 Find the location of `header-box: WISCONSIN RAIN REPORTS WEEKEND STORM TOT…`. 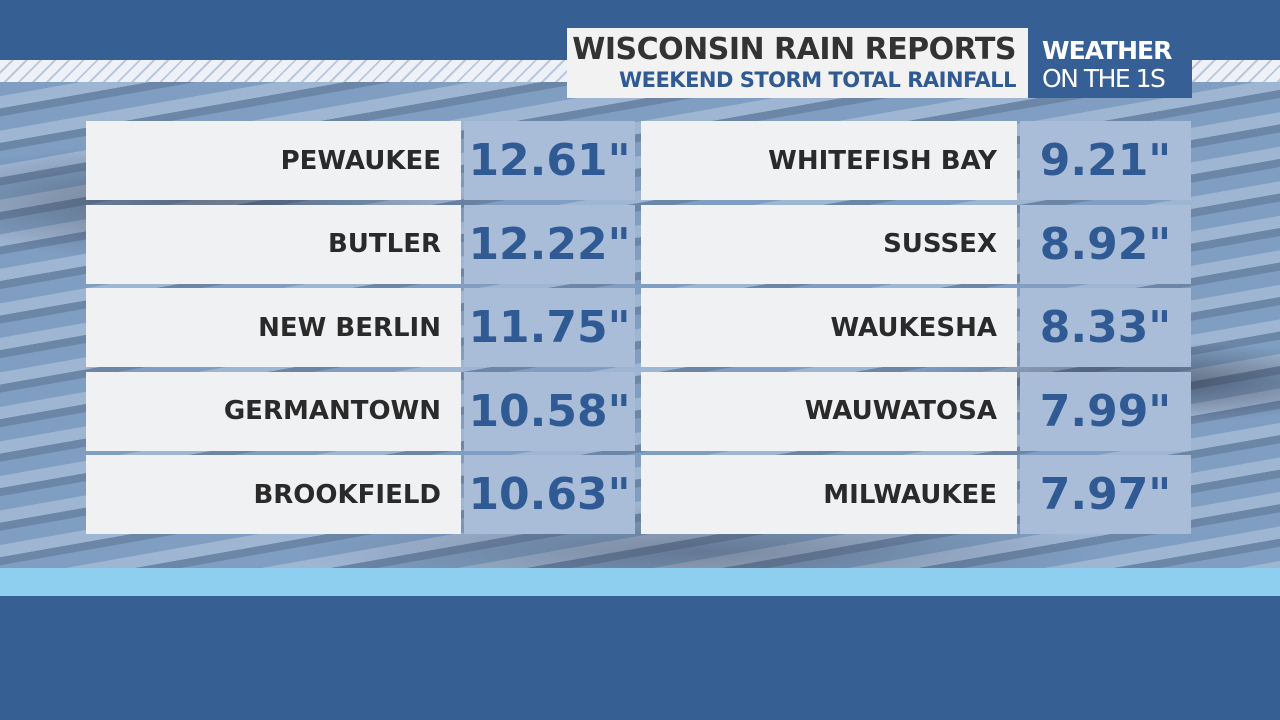

header-box: WISCONSIN RAIN REPORTS WEEKEND STORM TOT… is located at coordinates (797, 63).